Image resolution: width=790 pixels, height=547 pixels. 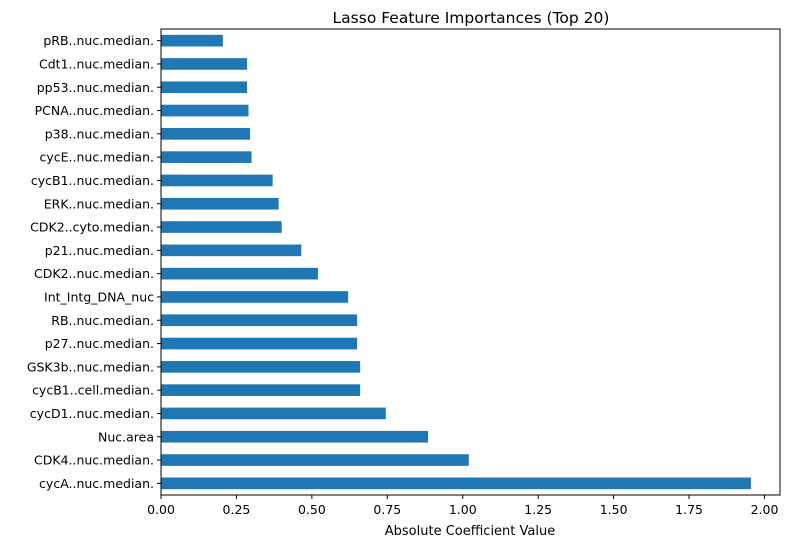 I want to click on y-tick-label: CDK4..nuc.median., so click(x=94, y=460).